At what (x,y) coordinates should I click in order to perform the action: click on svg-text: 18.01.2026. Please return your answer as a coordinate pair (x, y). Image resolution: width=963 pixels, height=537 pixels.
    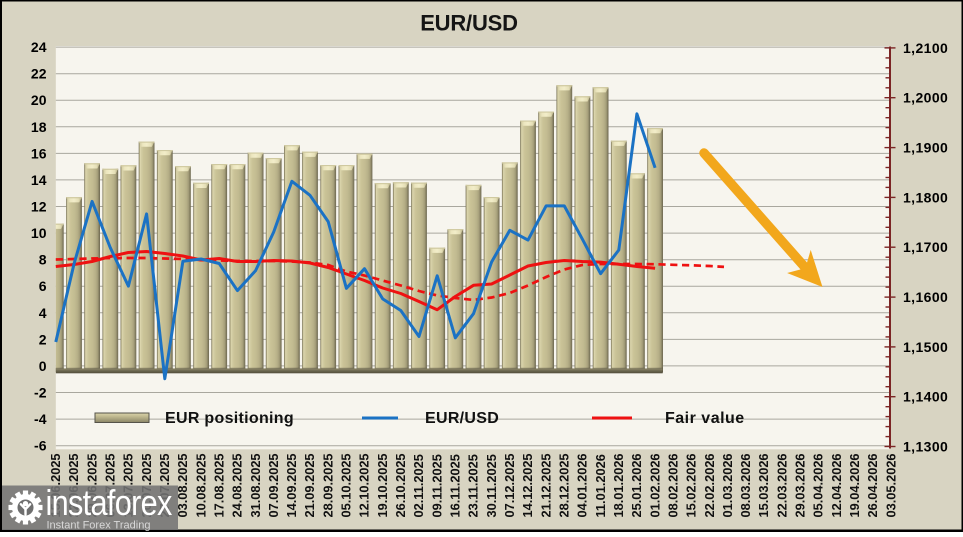
    Looking at the image, I should click on (618, 485).